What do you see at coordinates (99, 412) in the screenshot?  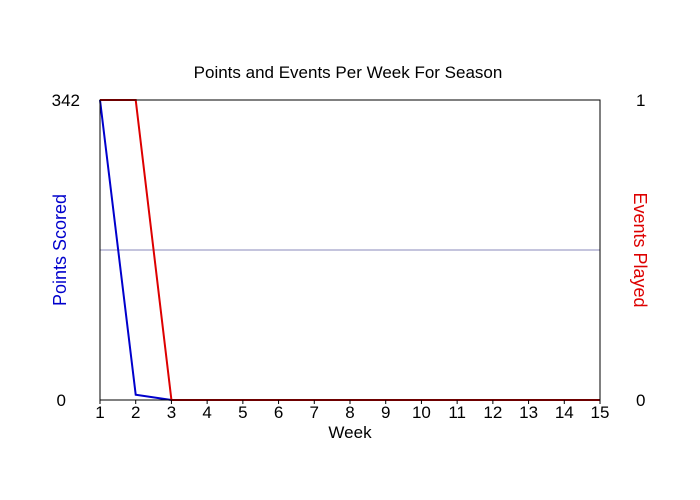 I see `x-tick-label: 1` at bounding box center [99, 412].